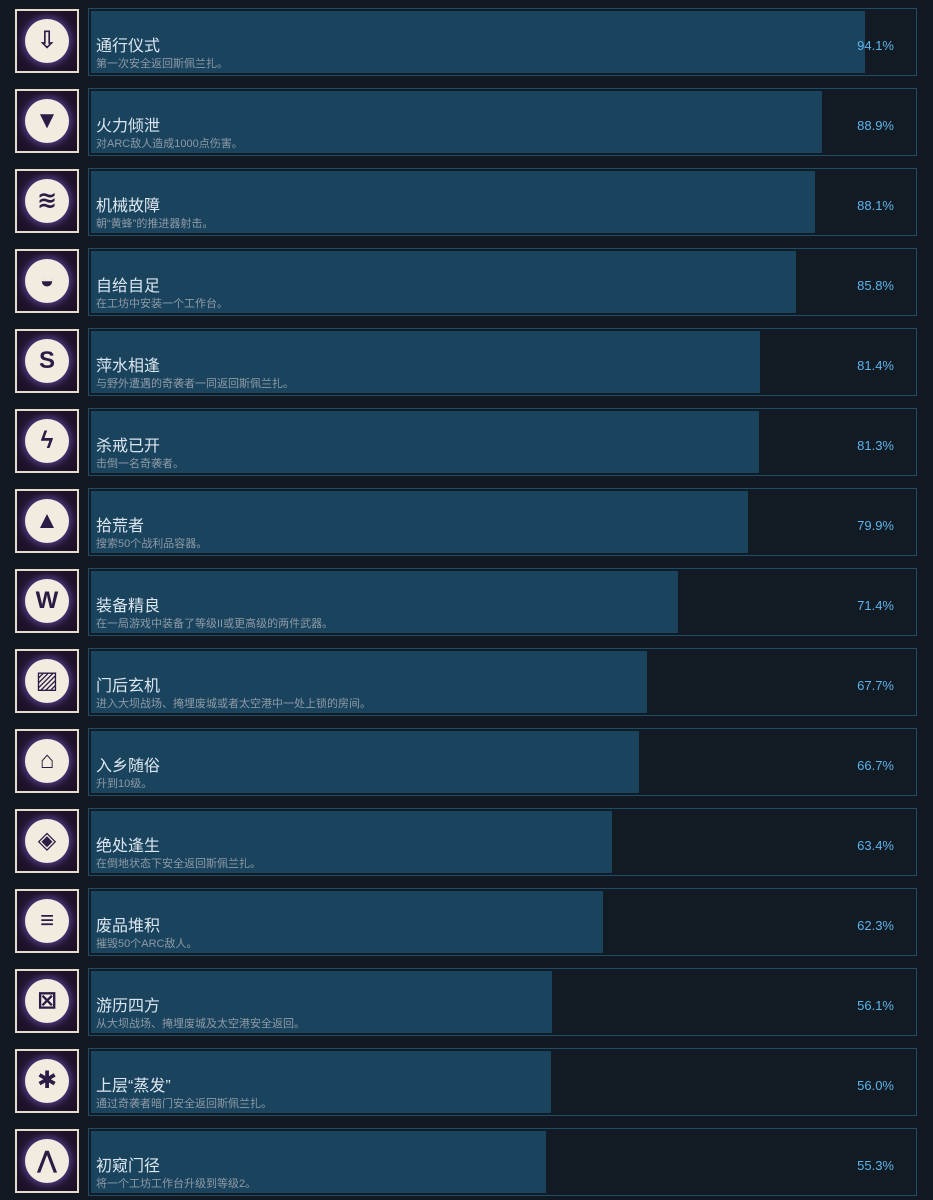 The width and height of the screenshot is (933, 1200). I want to click on achievement-icon-frame: ≋, so click(47, 201).